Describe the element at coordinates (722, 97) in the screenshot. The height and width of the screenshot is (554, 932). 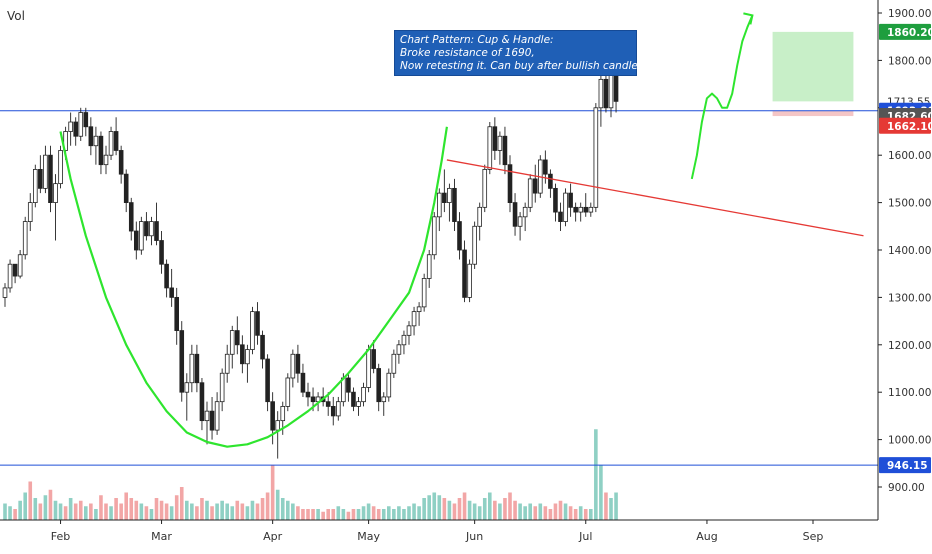
I see `projection-curve` at that location.